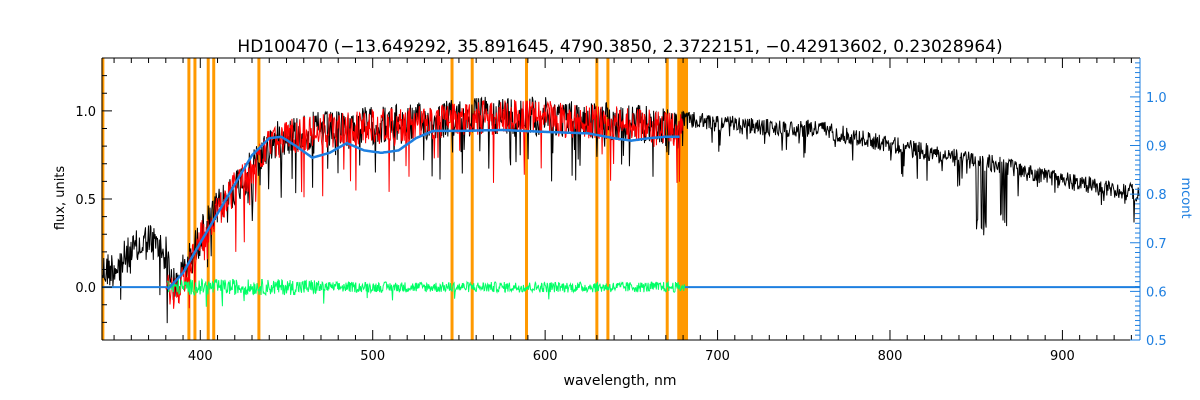 This screenshot has width=1200, height=400. Describe the element at coordinates (1156, 98) in the screenshot. I see `y2-tick-label: 1.0` at that location.